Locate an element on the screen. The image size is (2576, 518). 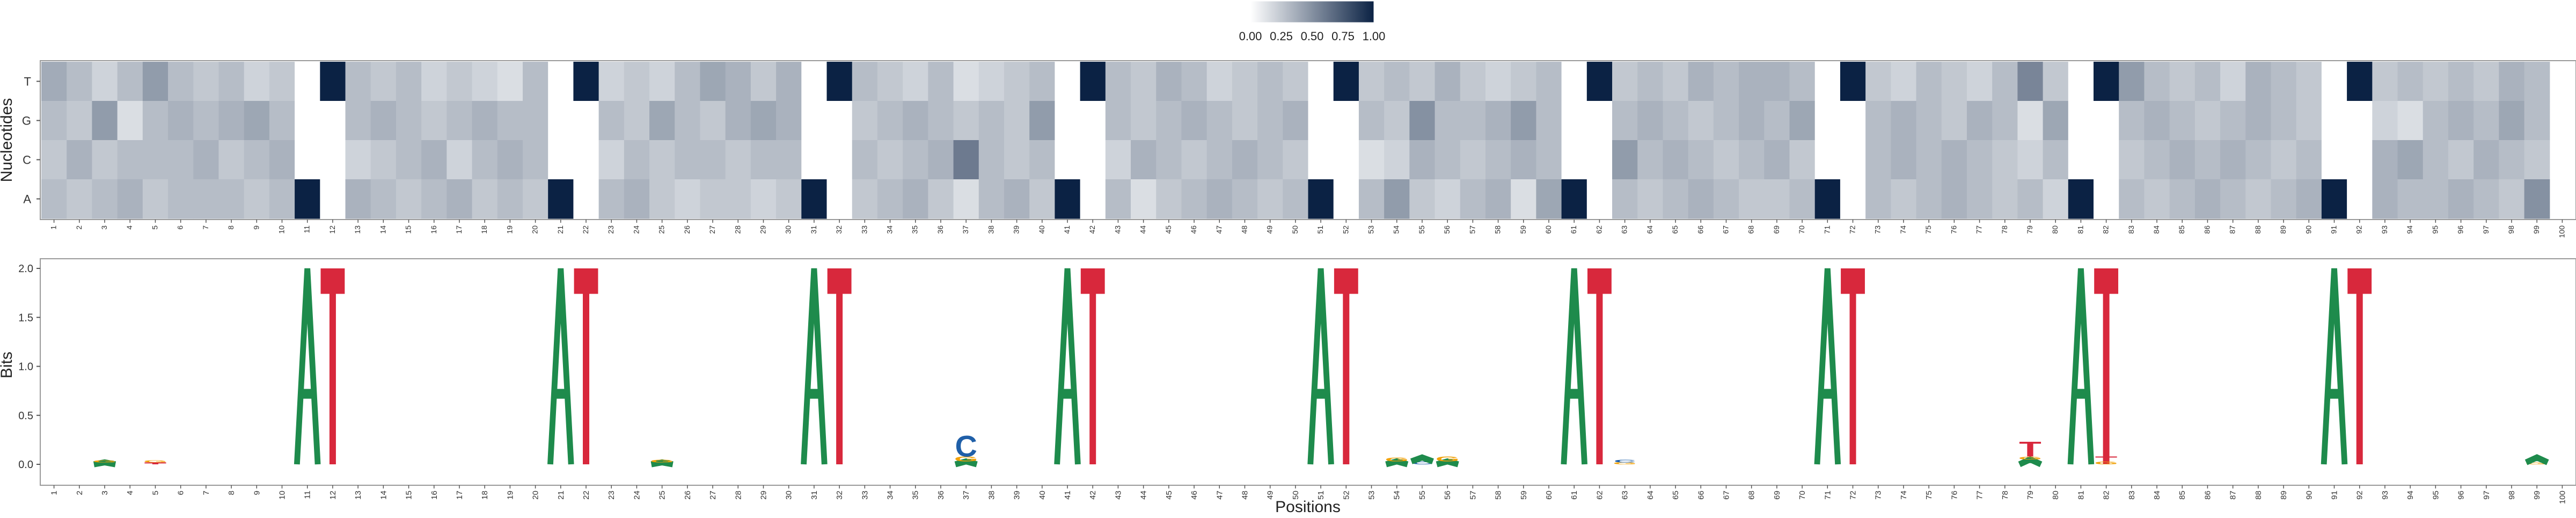
heatmap-x-tick-label: 51 is located at coordinates (1320, 230).